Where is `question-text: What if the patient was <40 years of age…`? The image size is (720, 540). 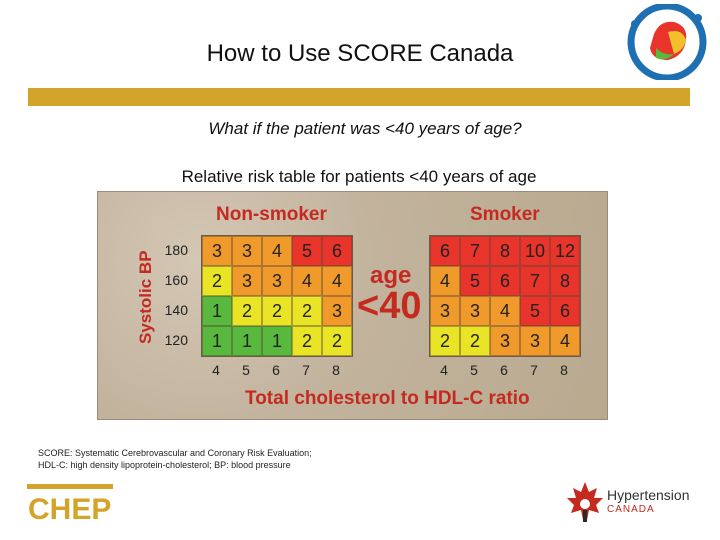
question-text: What if the patient was <40 years of age… is located at coordinates (365, 128).